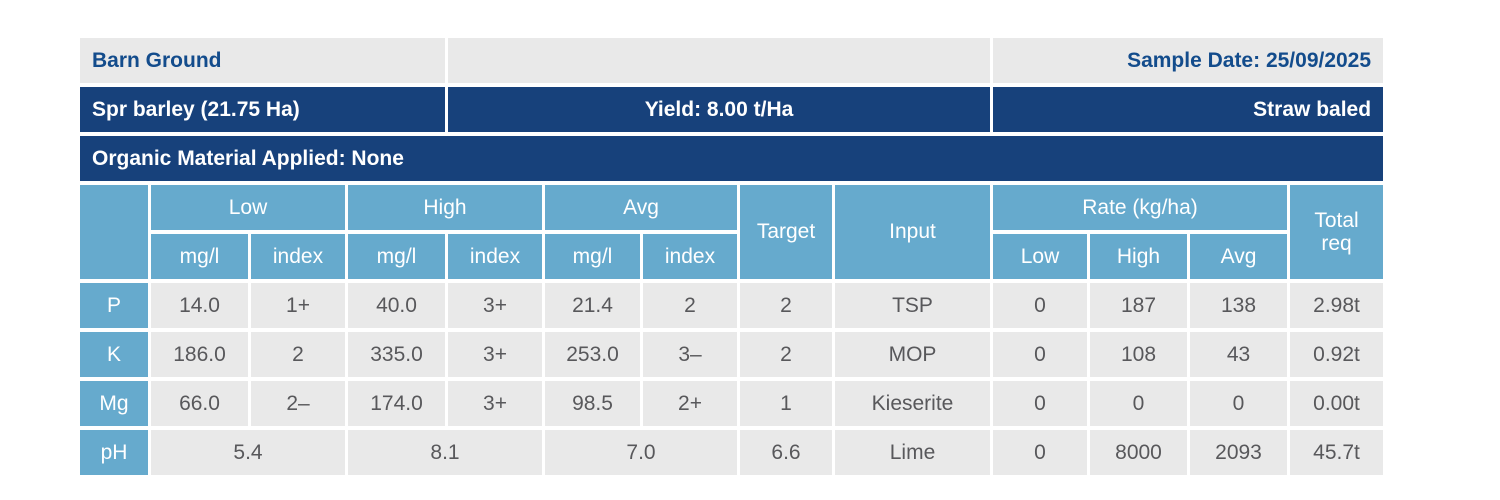  I want to click on ph-total-req: 45.7t, so click(1337, 452).